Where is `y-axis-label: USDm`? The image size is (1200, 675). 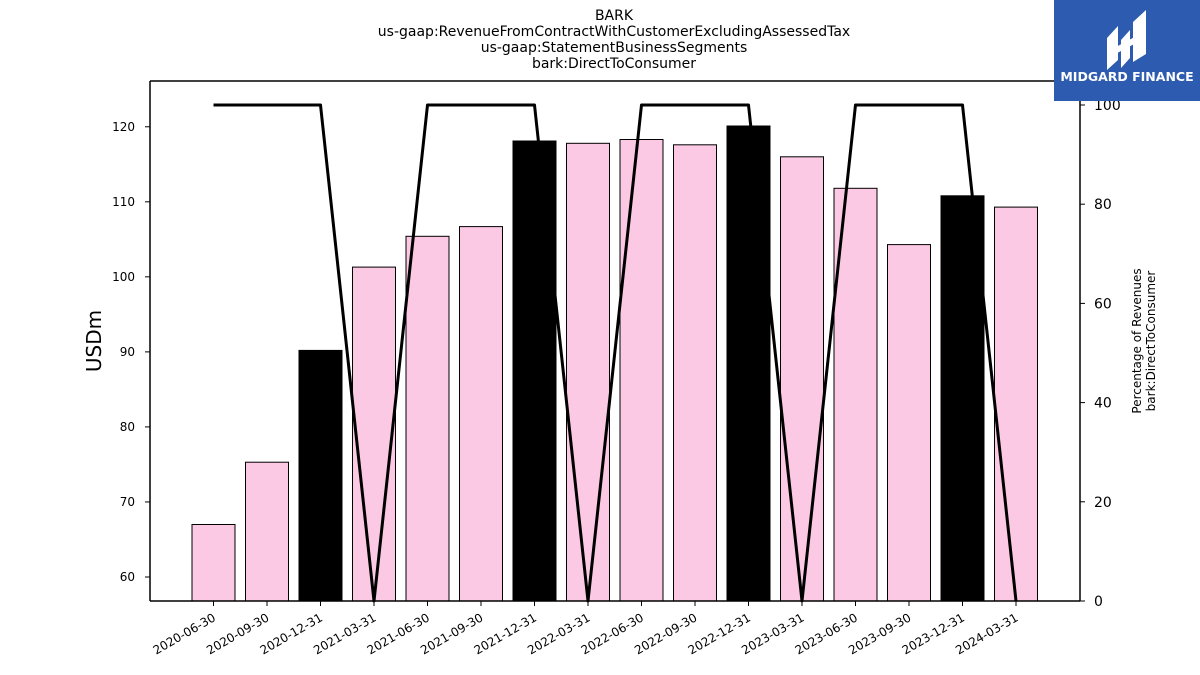
y-axis-label: USDm is located at coordinates (94, 341).